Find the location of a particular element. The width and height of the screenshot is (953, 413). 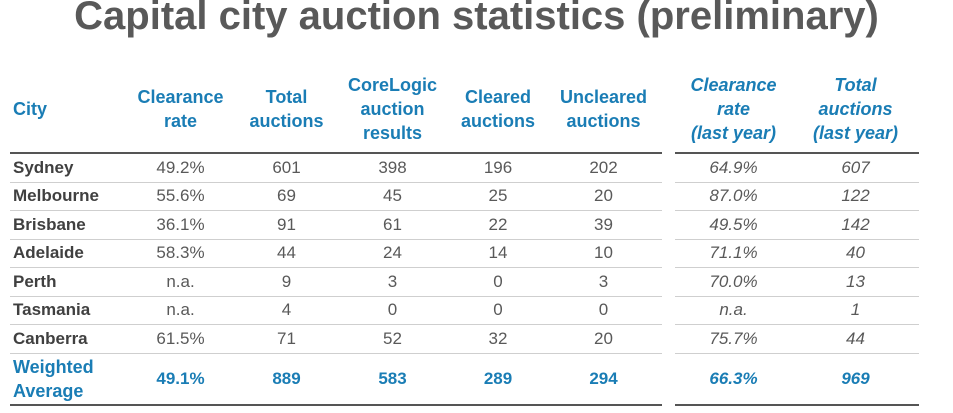

row-clearance-rate-last-year: 70.0% is located at coordinates (733, 282).